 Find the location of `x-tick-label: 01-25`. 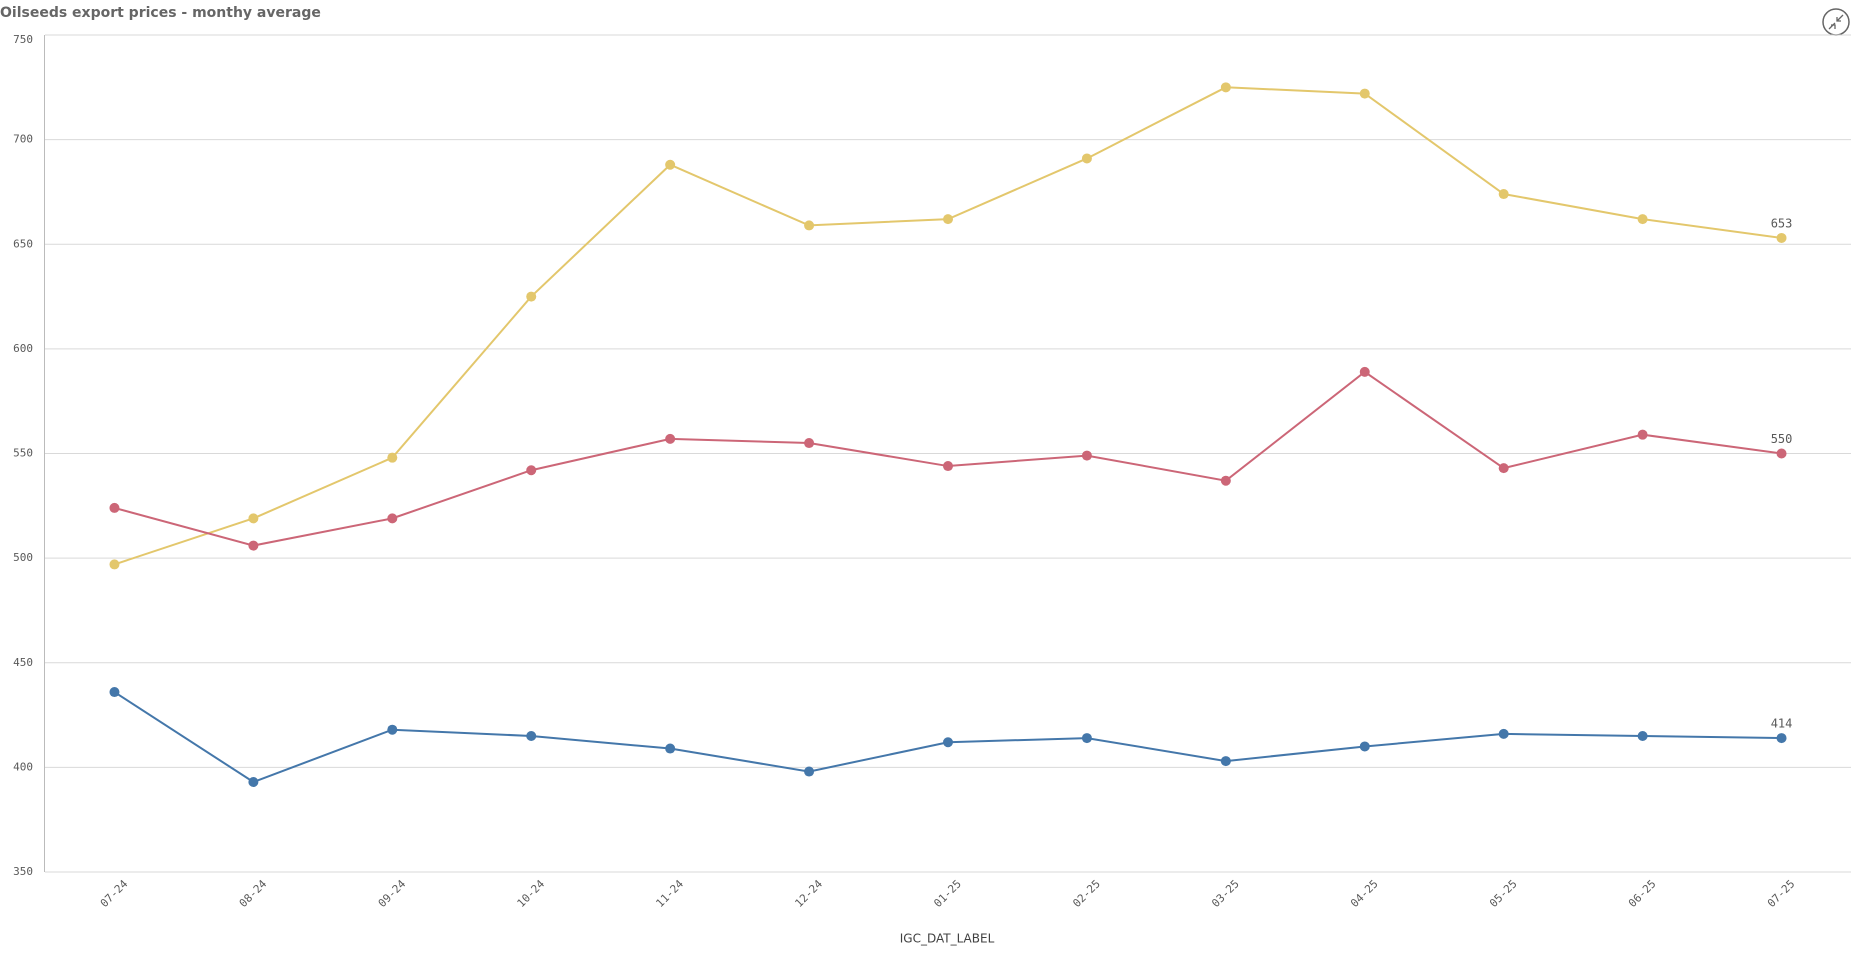

x-tick-label: 01-25 is located at coordinates (947, 893).